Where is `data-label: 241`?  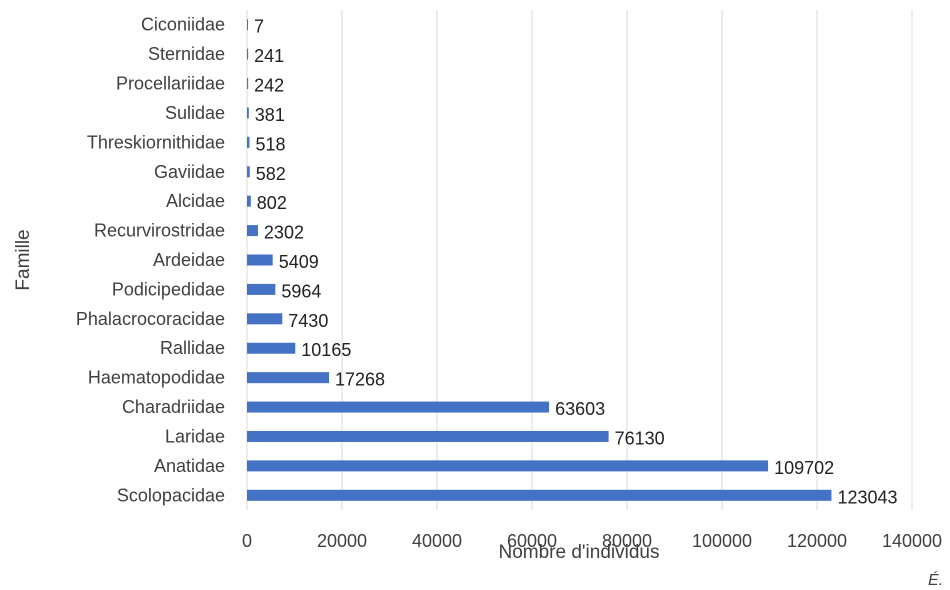
data-label: 241 is located at coordinates (269, 56).